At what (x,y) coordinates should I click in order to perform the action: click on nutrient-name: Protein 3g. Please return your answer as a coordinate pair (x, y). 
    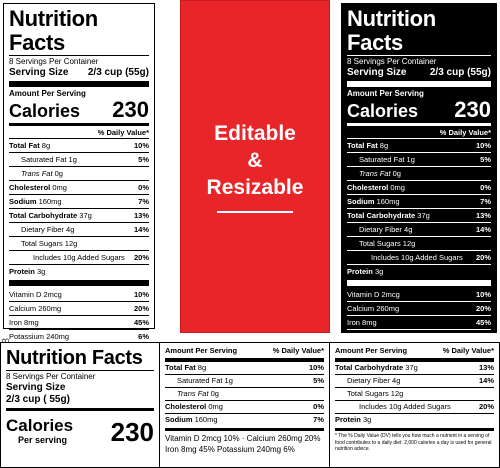
    Looking at the image, I should click on (27, 271).